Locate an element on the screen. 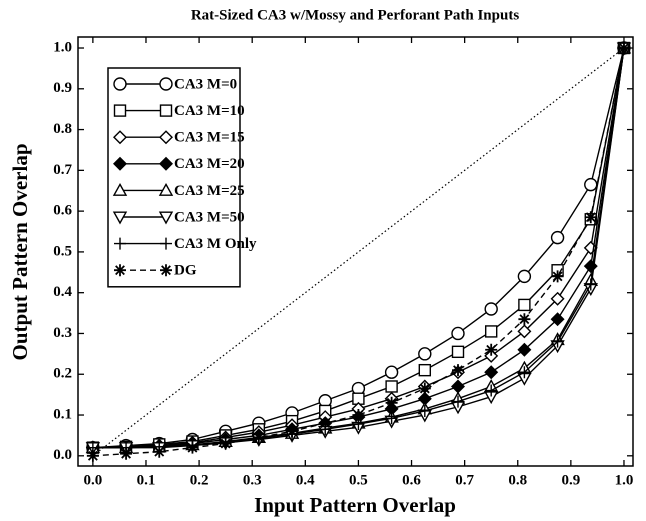 The image size is (646, 521). y-tick-label: 0.2 is located at coordinates (62, 374).